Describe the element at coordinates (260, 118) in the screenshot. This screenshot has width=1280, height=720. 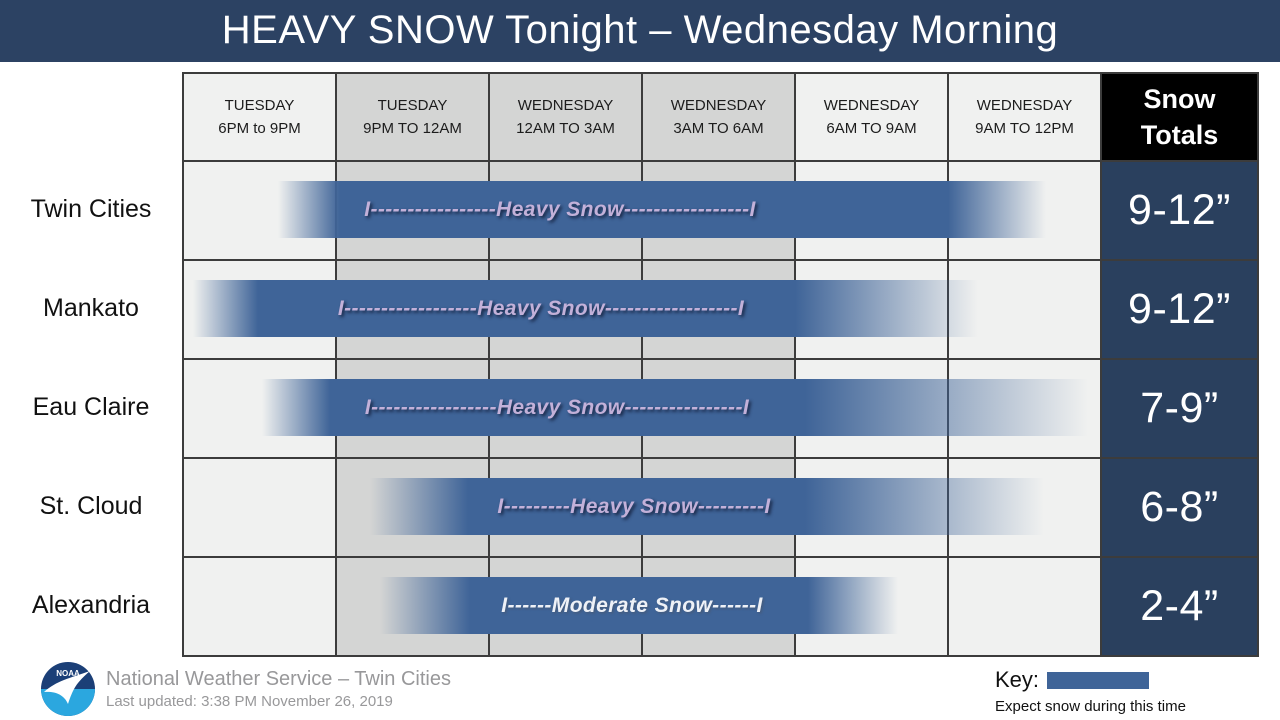
I see `column-header-tue-6pm: TUESDAY 6PM to 9PM` at that location.